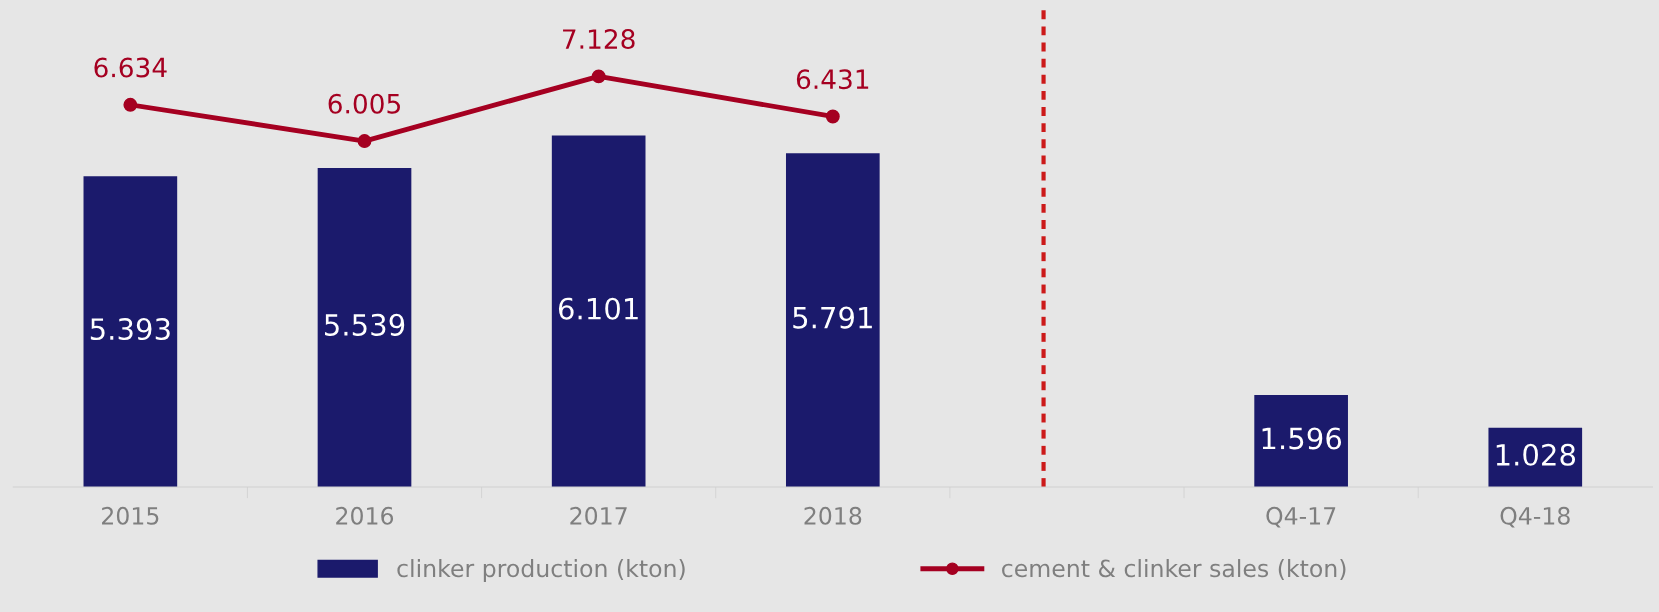 The height and width of the screenshot is (612, 1659). I want to click on x-tick-label: 2018, so click(833, 515).